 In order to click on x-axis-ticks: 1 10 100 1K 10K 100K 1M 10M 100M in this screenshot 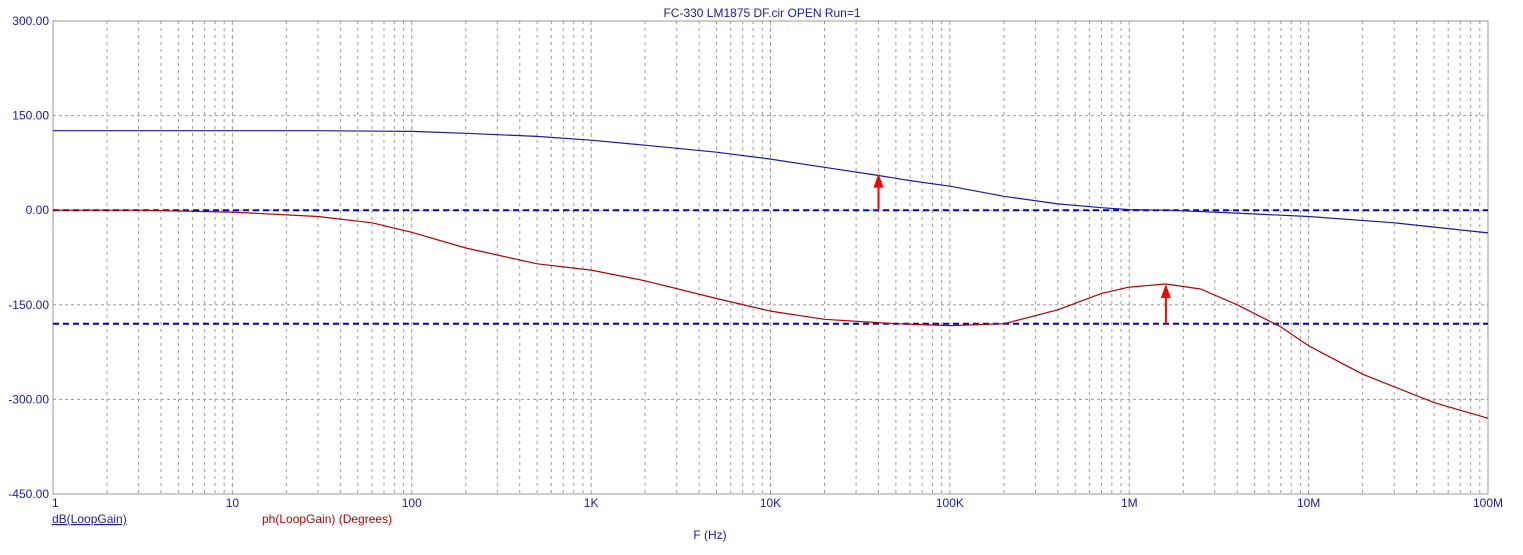, I will do `click(777, 503)`.